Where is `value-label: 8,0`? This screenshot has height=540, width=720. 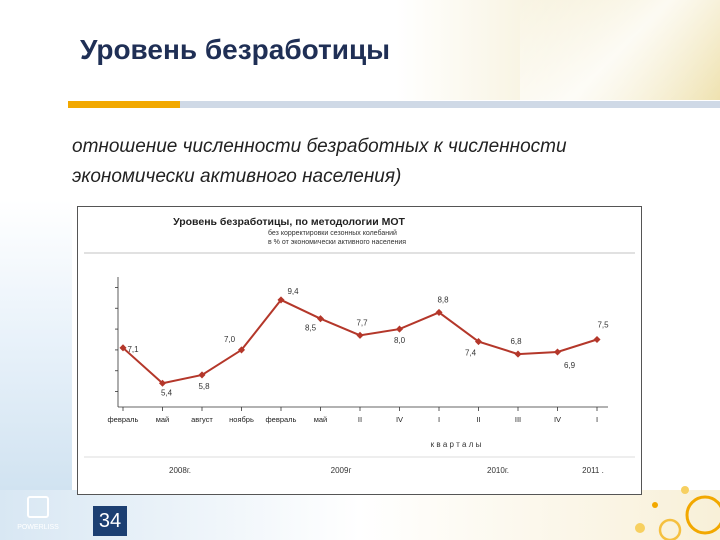 value-label: 8,0 is located at coordinates (400, 340).